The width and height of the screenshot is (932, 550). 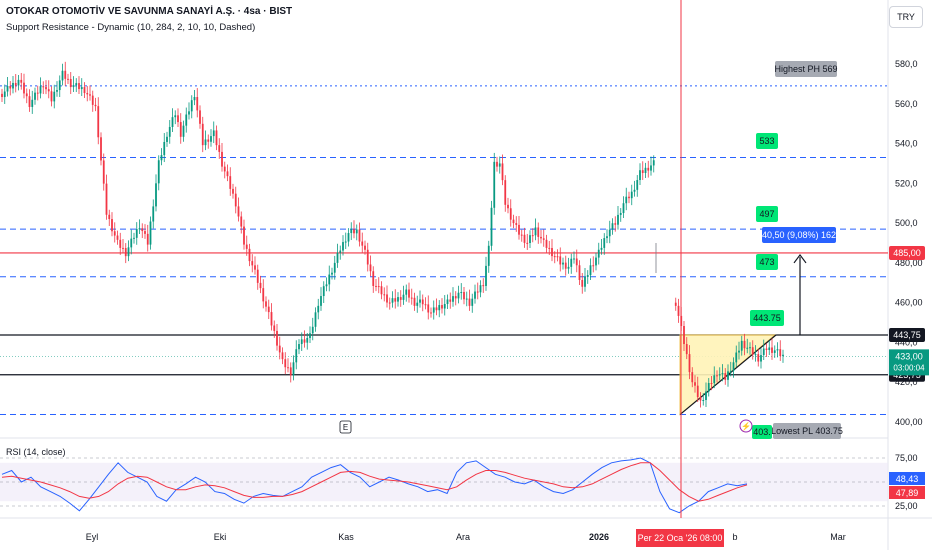 I want to click on measure-label-bg, so click(x=799, y=235).